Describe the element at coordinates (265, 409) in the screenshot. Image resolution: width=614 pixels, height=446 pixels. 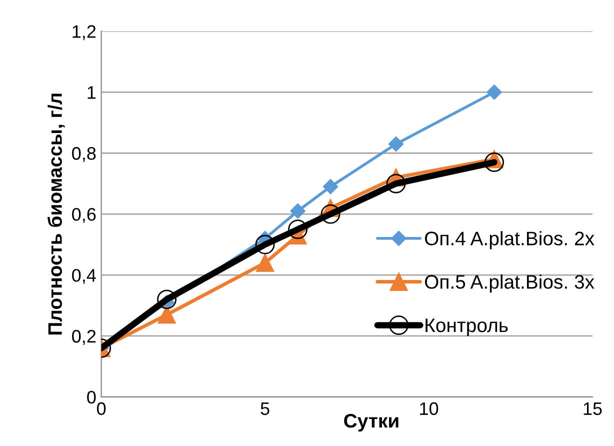
I see `x-tick-label: 5` at that location.